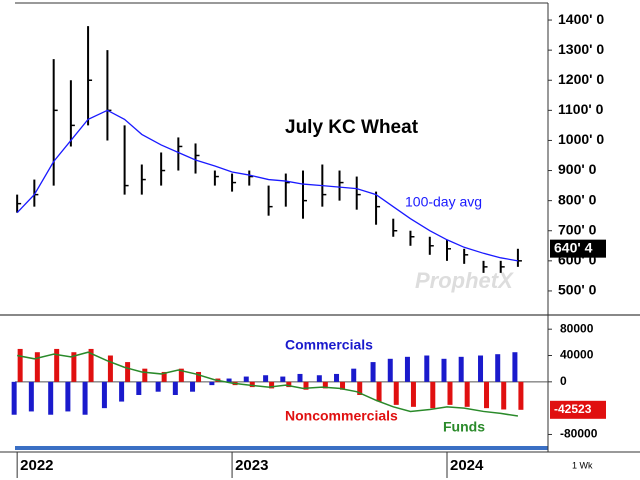 Image resolution: width=640 pixels, height=480 pixels. I want to click on time-strip, so click(281, 448).